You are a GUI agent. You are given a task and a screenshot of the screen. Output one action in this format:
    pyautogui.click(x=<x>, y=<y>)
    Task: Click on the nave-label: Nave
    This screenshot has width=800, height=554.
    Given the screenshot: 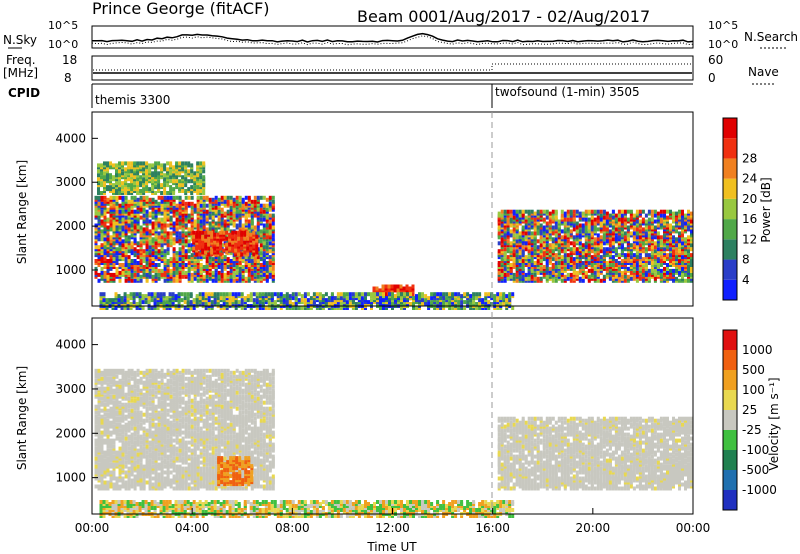 What is the action you would take?
    pyautogui.click(x=763, y=72)
    